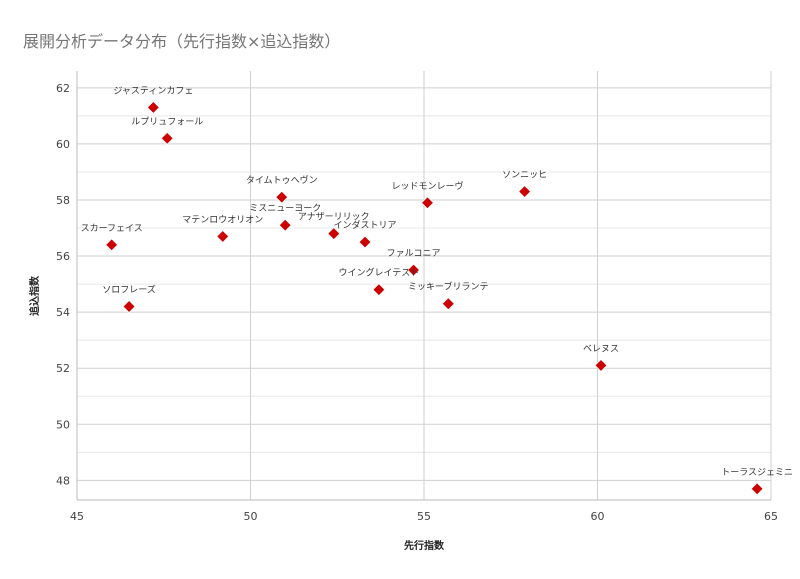  What do you see at coordinates (378, 273) in the screenshot?
I see `data-point-label: ウイングレイテスト` at bounding box center [378, 273].